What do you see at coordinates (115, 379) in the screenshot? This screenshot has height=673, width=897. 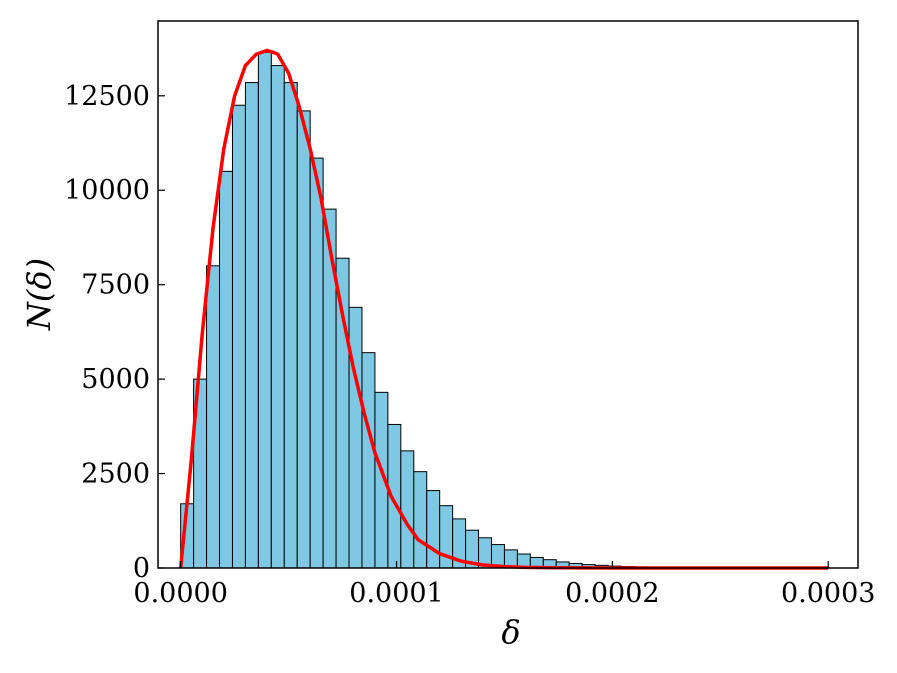 I see `y-tick-label: 5000` at bounding box center [115, 379].